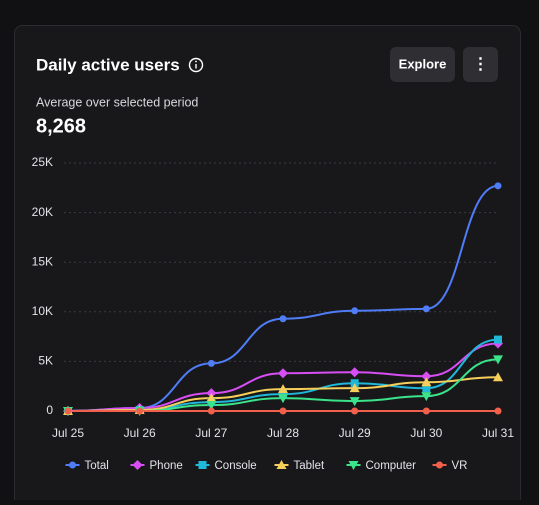 The width and height of the screenshot is (539, 505). What do you see at coordinates (426, 433) in the screenshot?
I see `x-tick-label: Jul 30` at bounding box center [426, 433].